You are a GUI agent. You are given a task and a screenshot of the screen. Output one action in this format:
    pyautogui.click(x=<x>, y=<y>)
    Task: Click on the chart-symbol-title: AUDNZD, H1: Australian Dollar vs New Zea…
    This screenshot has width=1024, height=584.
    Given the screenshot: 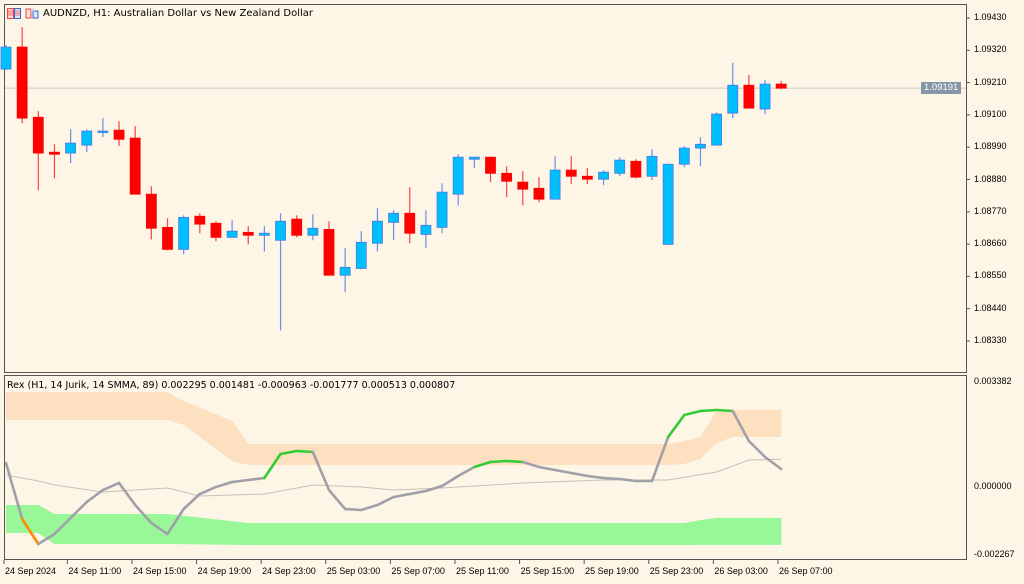 What is the action you would take?
    pyautogui.click(x=178, y=13)
    